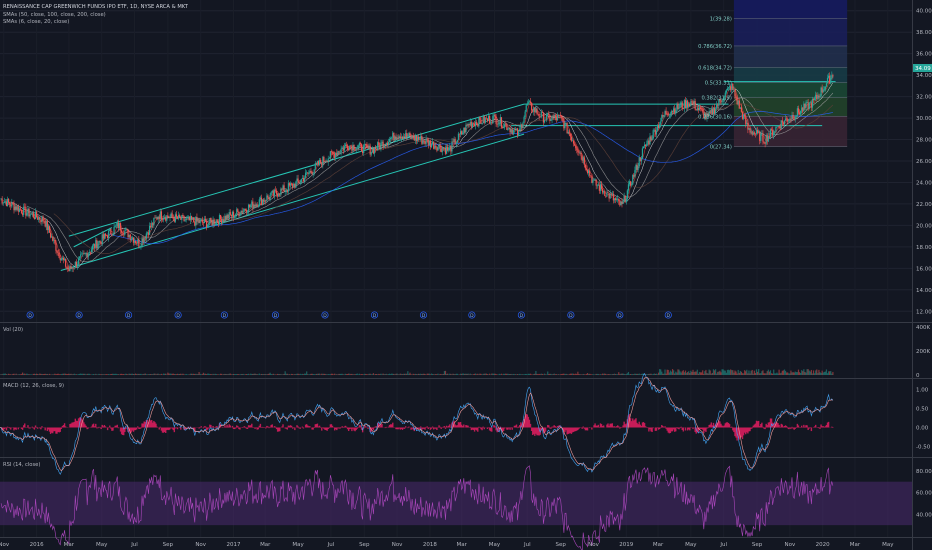  What do you see at coordinates (918, 376) in the screenshot?
I see `volume-tick: 0` at bounding box center [918, 376].